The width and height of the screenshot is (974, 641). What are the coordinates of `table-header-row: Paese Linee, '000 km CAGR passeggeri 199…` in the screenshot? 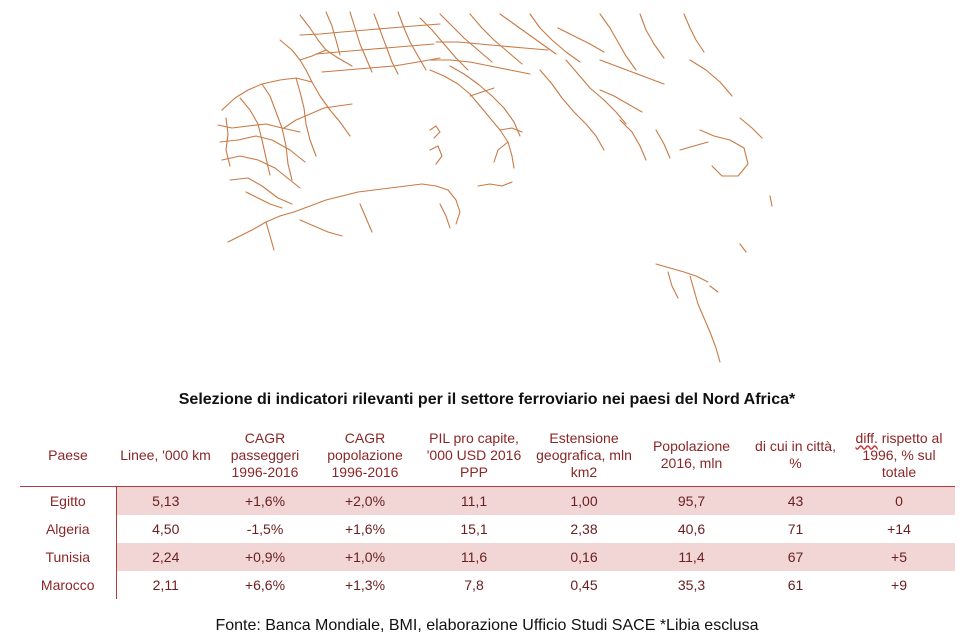 It's located at (487, 455).